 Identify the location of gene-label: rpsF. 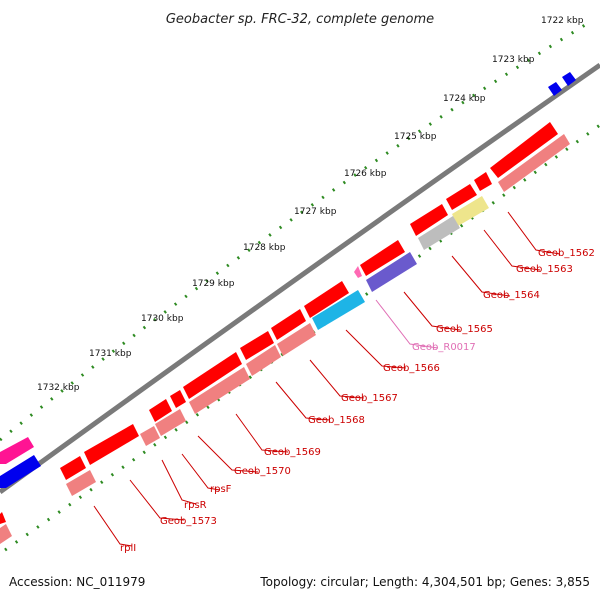
(221, 489).